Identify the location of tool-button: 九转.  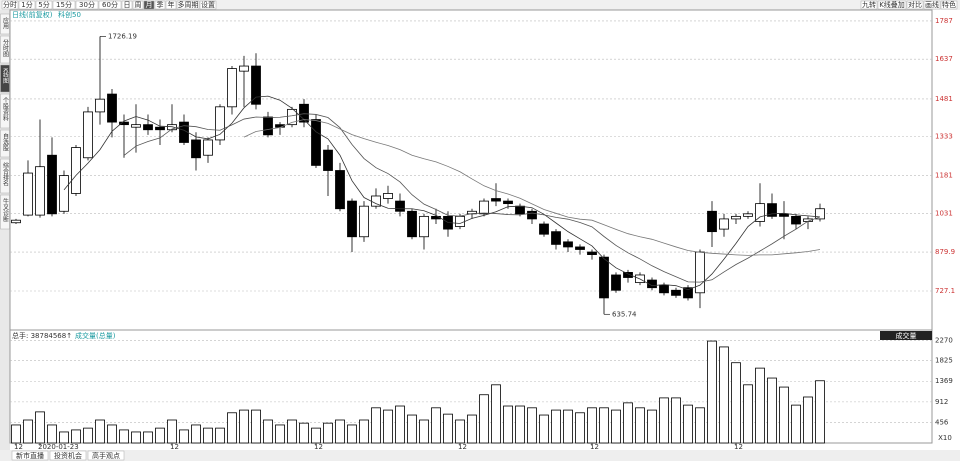
(869, 4).